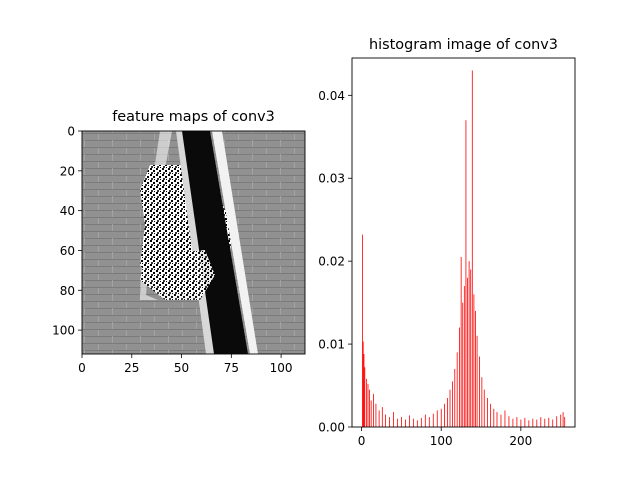 The image size is (640, 480). What do you see at coordinates (67, 231) in the screenshot?
I see `feature-map-y-ticks: 0 20 40 60 80 100` at bounding box center [67, 231].